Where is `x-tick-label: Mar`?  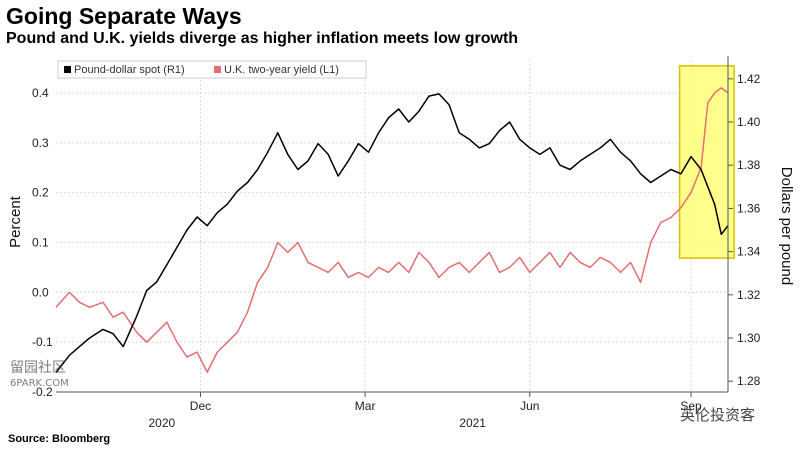
x-tick-label: Mar is located at coordinates (365, 406).